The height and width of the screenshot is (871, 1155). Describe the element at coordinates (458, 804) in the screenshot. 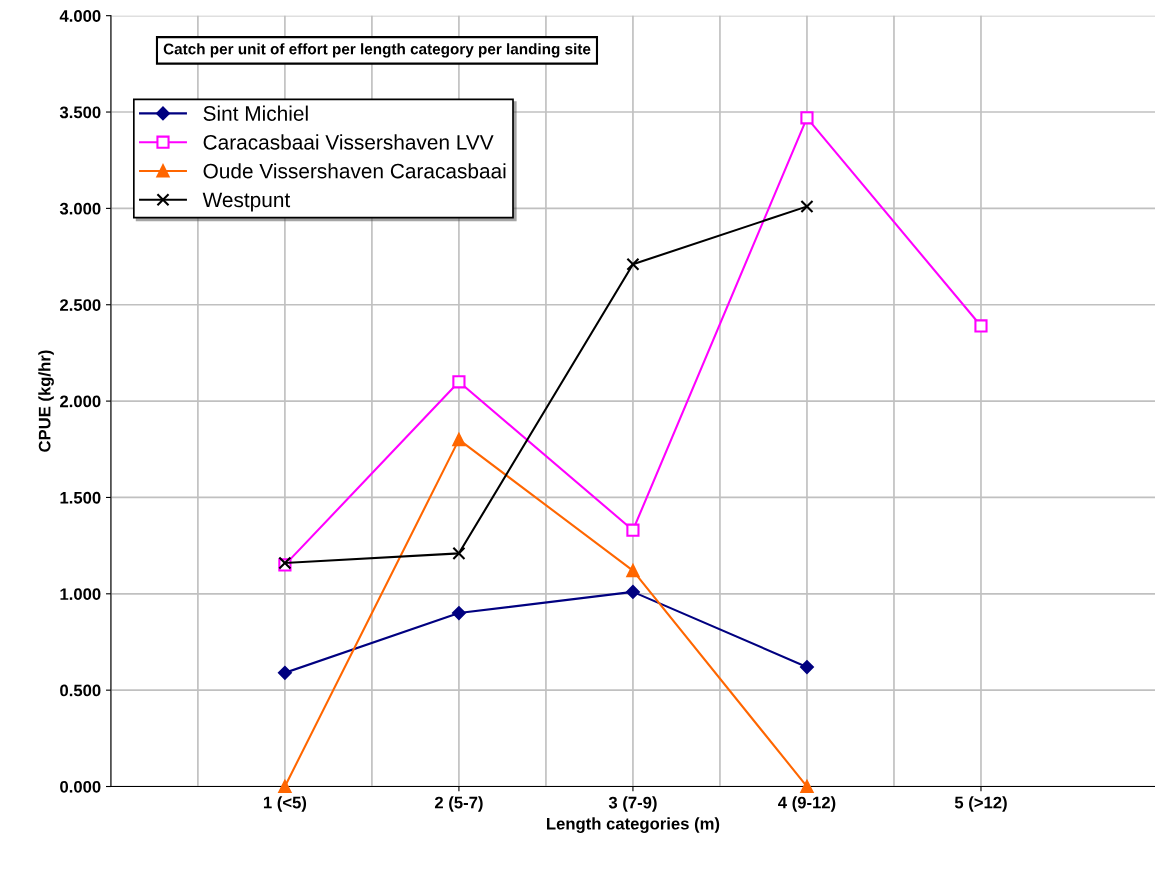

I see `x-tick-label: 2 (5-7)` at that location.